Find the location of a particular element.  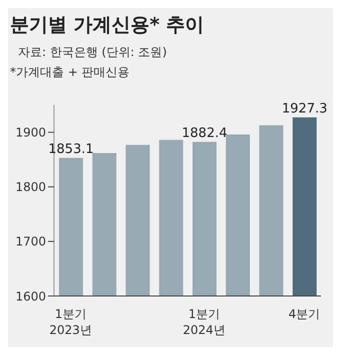

y-tick-label: 1900 is located at coordinates (30, 133).